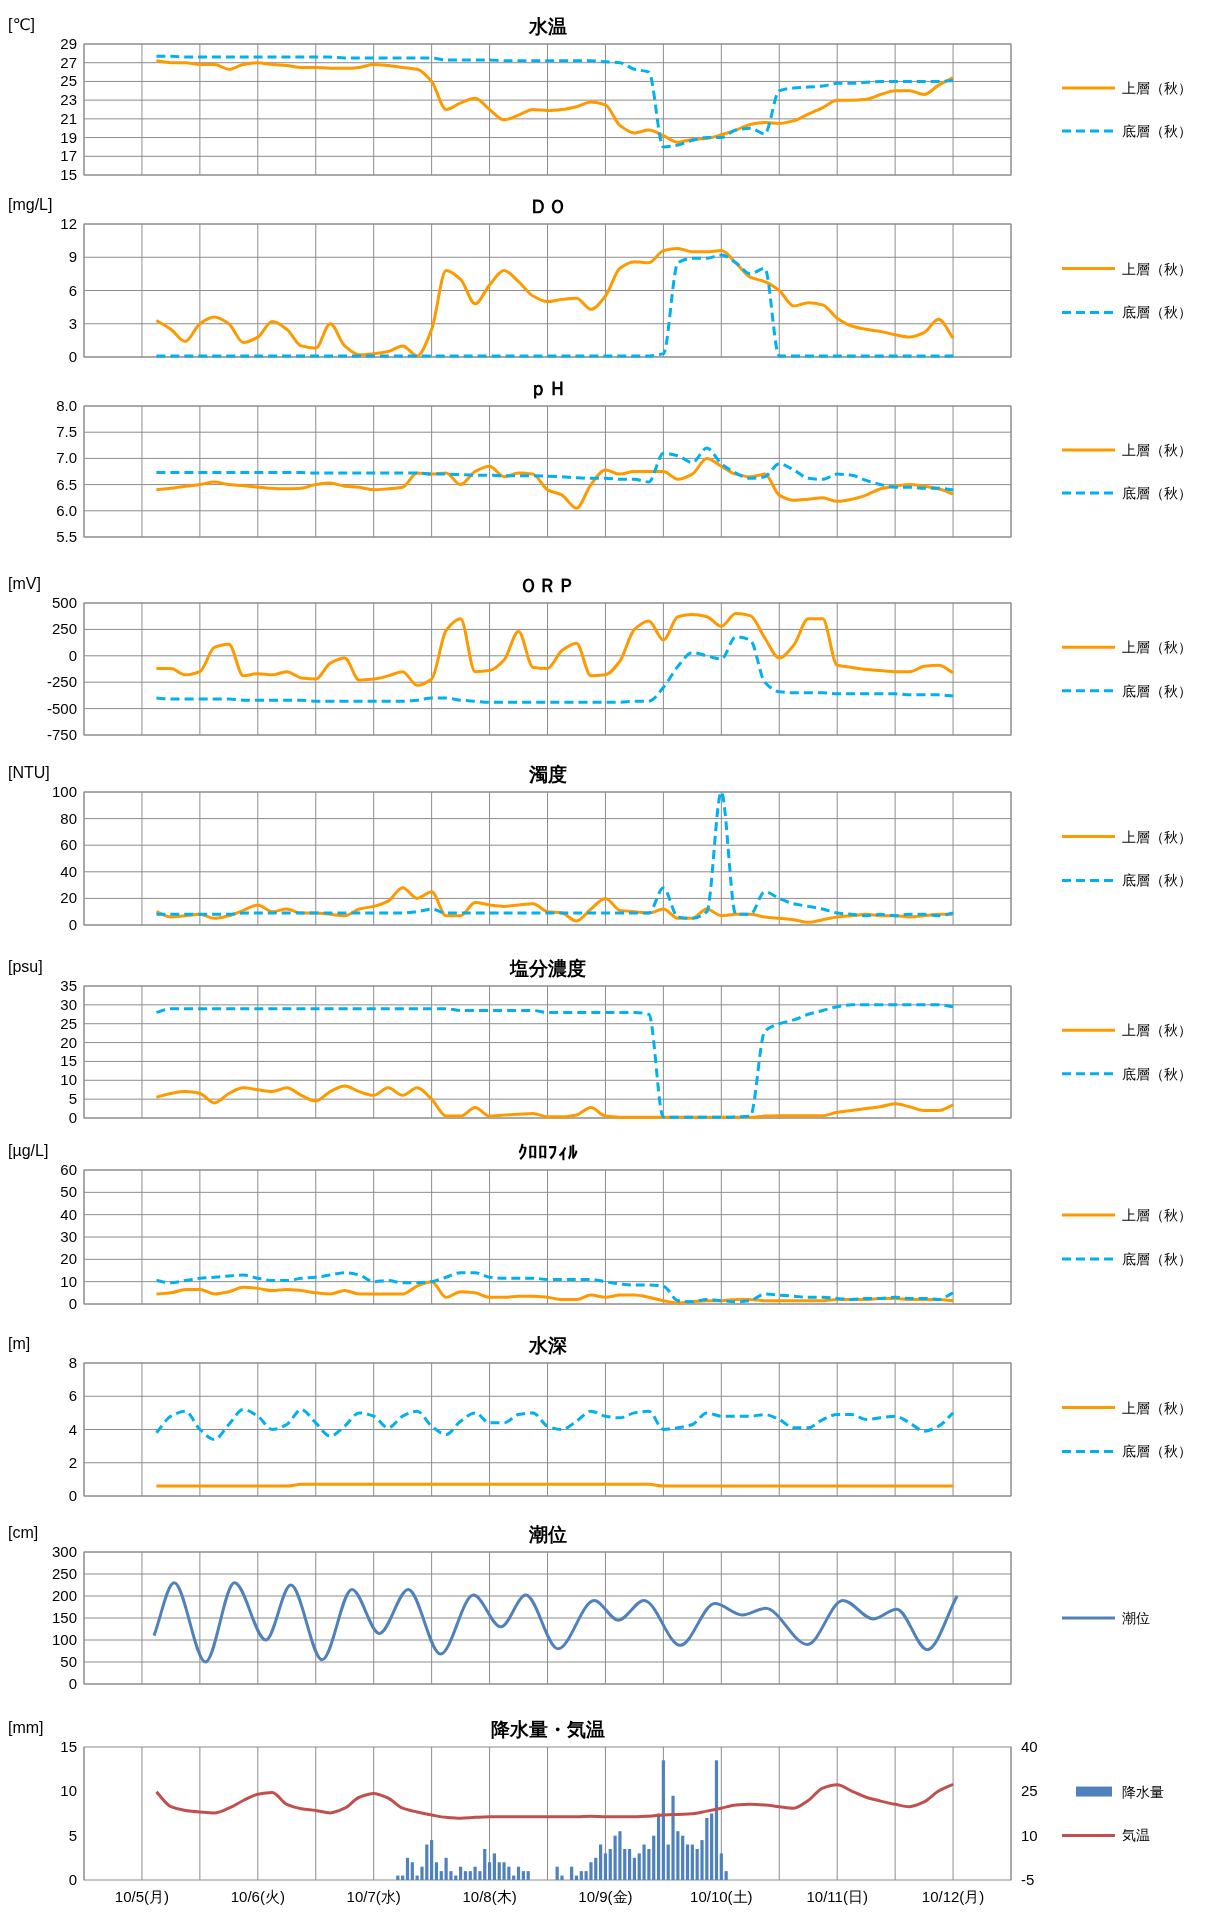  What do you see at coordinates (72, 257) in the screenshot?
I see `y-tick-label: 9` at bounding box center [72, 257].